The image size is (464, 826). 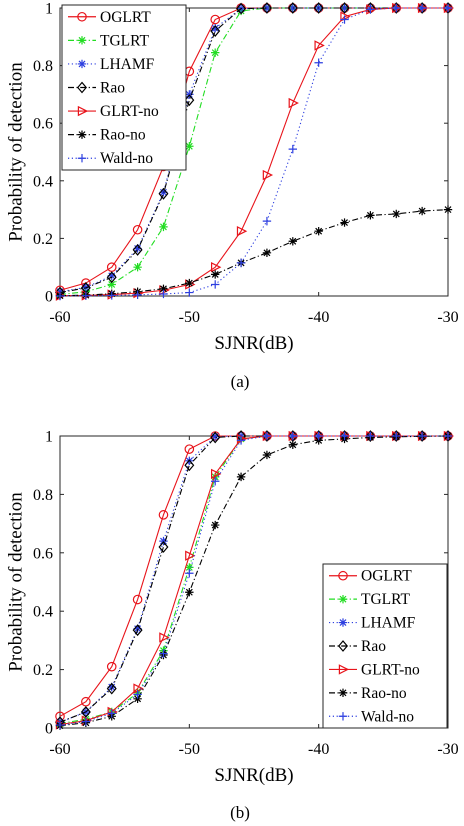 I want to click on panel-b-y-axis-label: Probability of detection, so click(x=16, y=582).